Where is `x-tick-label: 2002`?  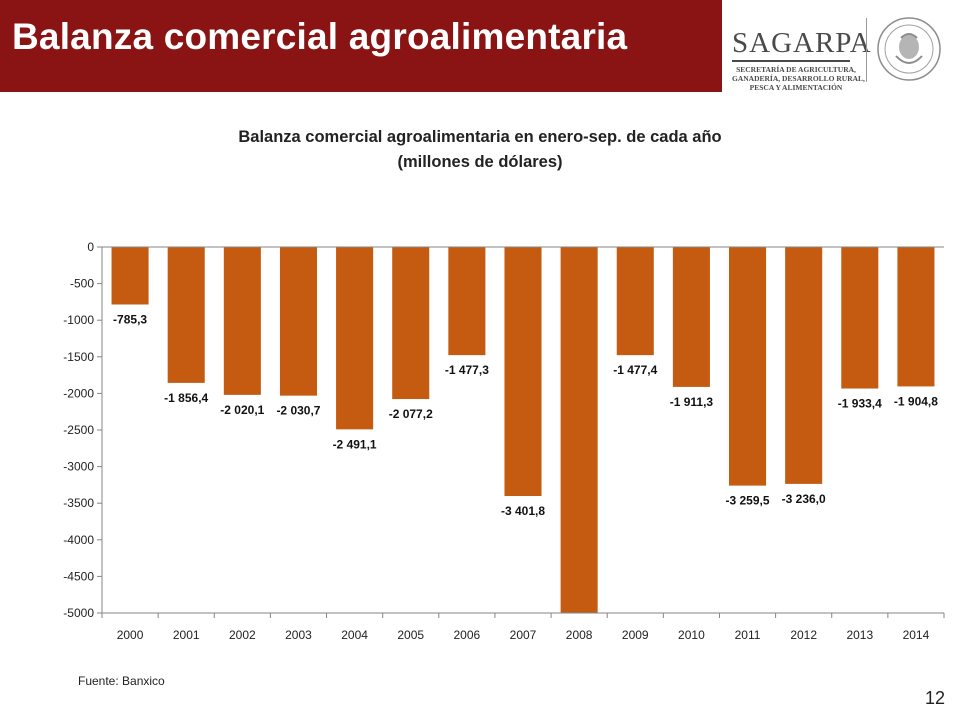 x-tick-label: 2002 is located at coordinates (242, 635).